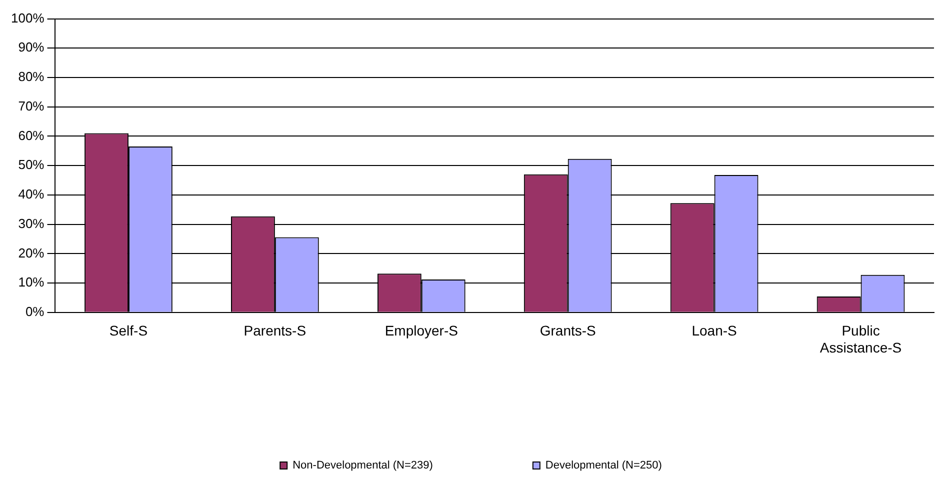  What do you see at coordinates (31, 76) in the screenshot?
I see `y-tick-label: 80%` at bounding box center [31, 76].